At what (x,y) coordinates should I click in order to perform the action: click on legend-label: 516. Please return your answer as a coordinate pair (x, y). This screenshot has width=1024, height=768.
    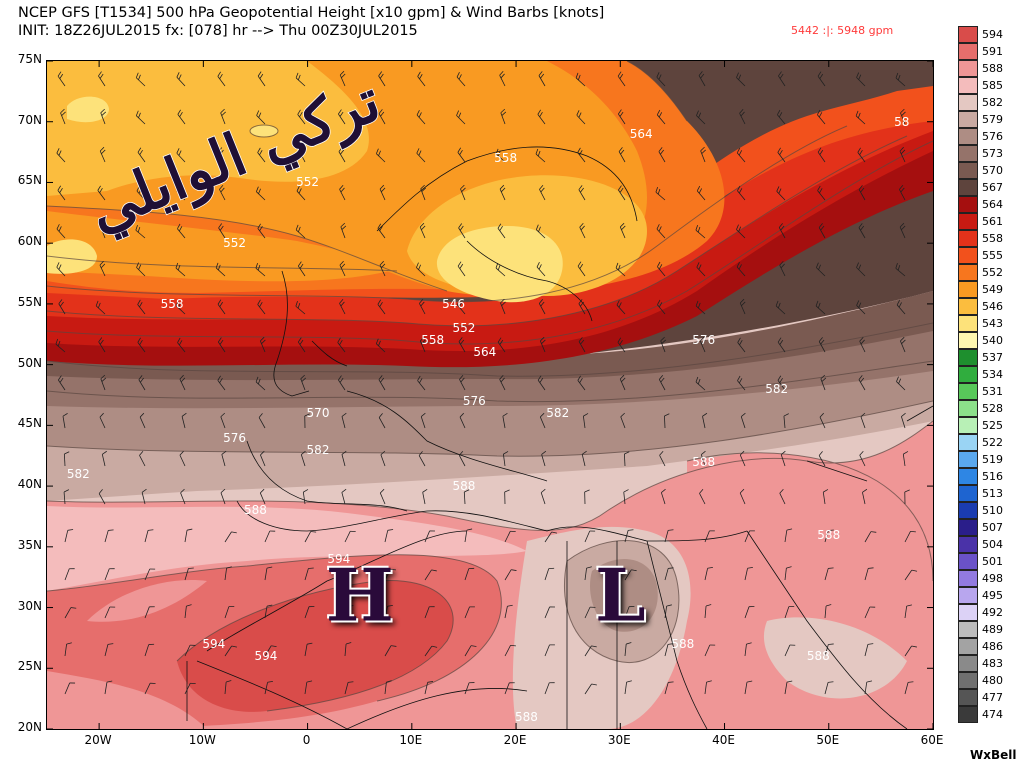
    Looking at the image, I should click on (992, 476).